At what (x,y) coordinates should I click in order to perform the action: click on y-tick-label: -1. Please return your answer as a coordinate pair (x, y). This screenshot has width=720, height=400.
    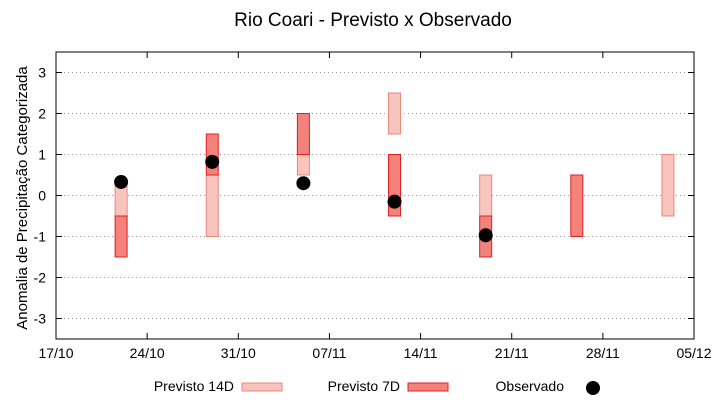
    Looking at the image, I should click on (40, 237).